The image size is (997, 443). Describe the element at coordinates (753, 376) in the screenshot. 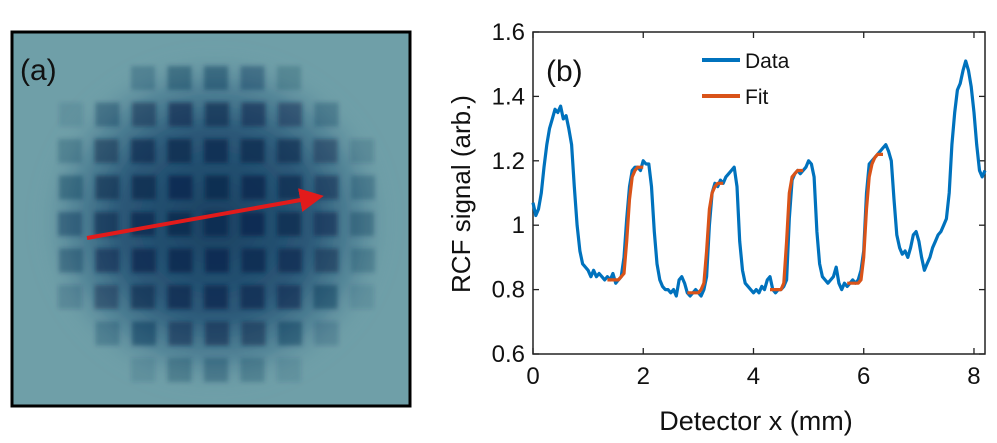

I see `x-tick-label: 4` at that location.